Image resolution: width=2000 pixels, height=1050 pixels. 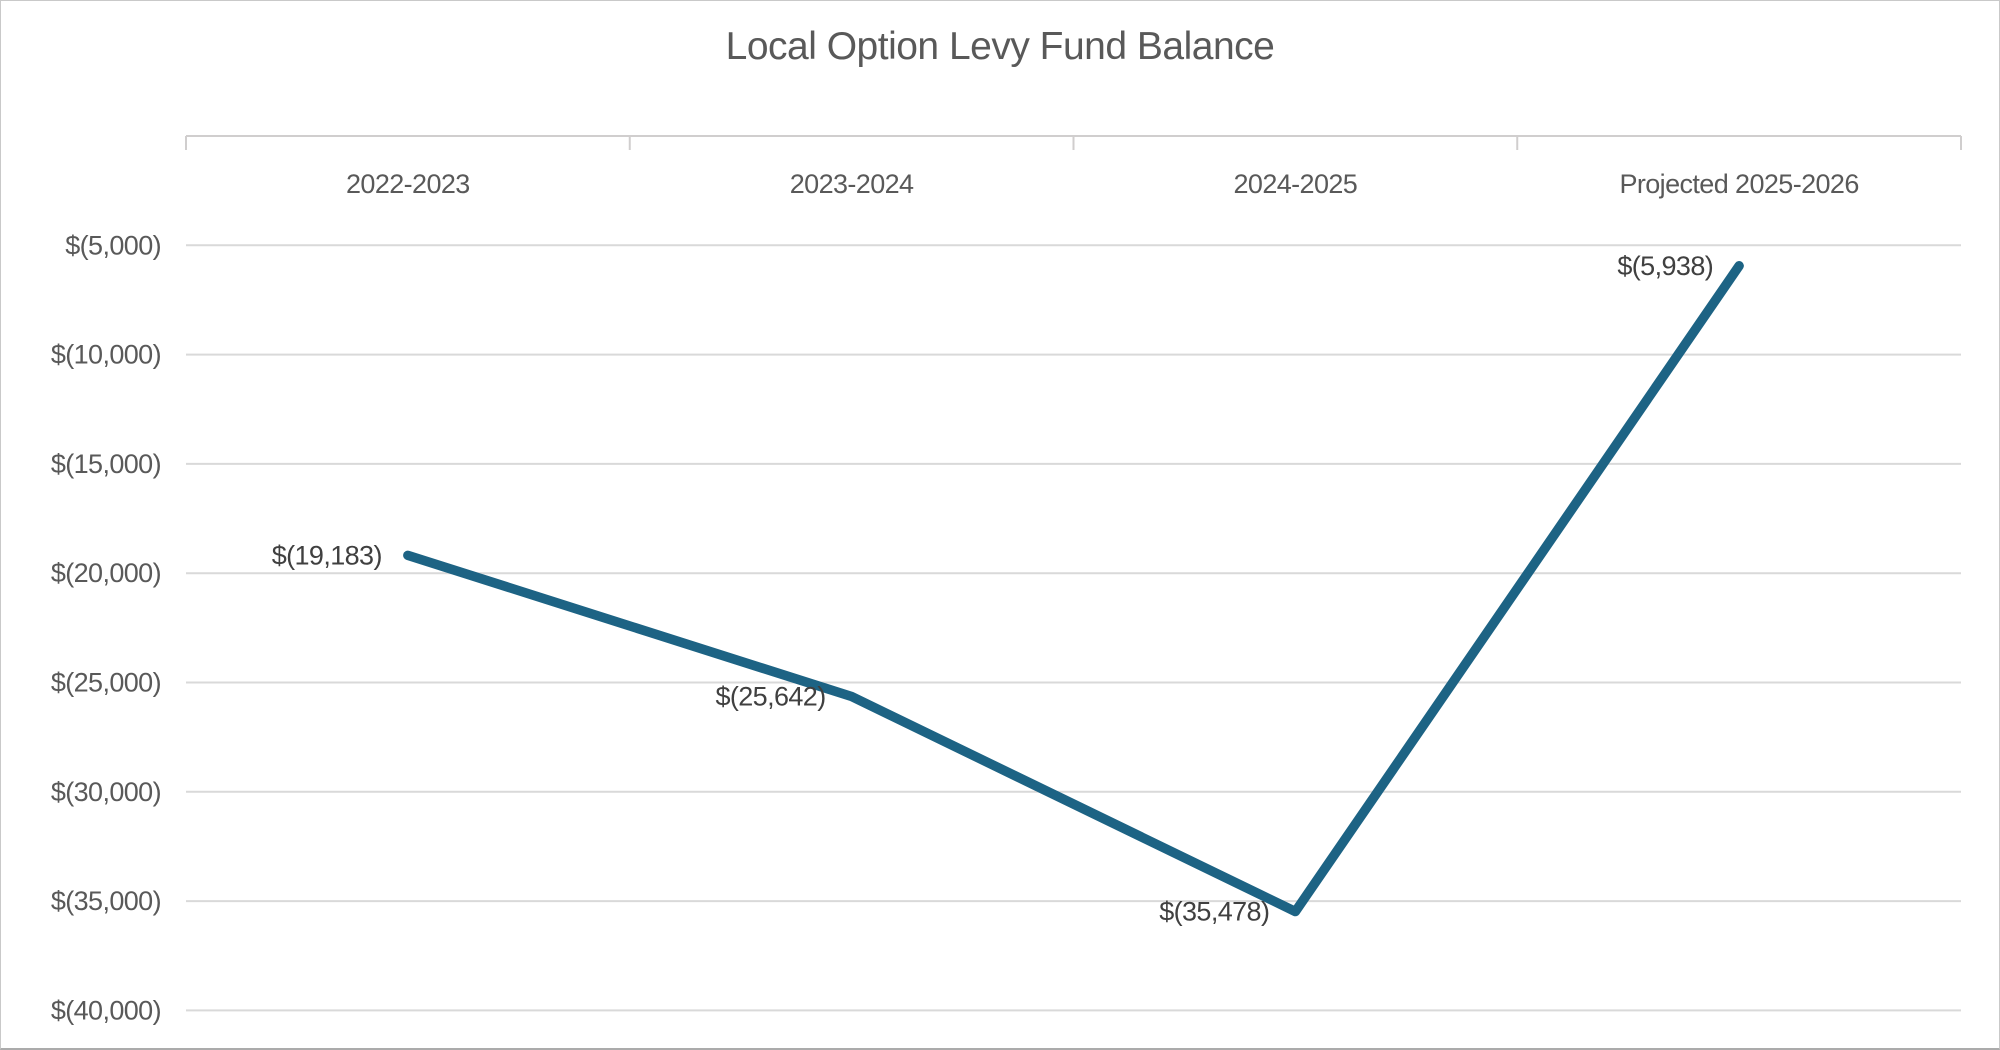 What do you see at coordinates (1214, 912) in the screenshot?
I see `data-label: $(35,478)` at bounding box center [1214, 912].